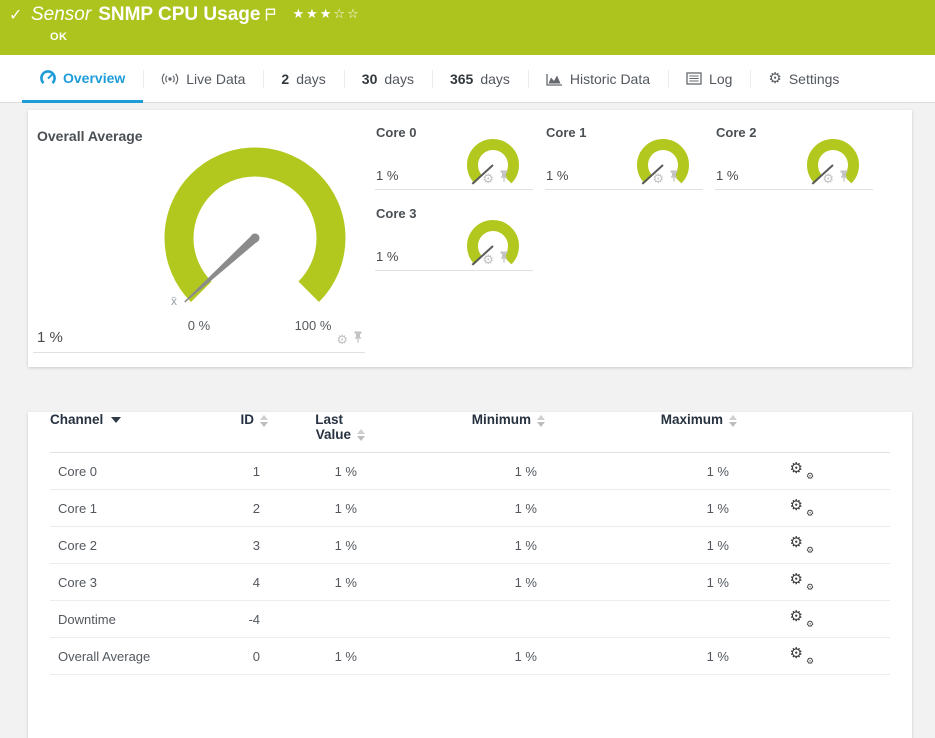 The image size is (935, 738). Describe the element at coordinates (254, 619) in the screenshot. I see `cell-id: -4` at that location.